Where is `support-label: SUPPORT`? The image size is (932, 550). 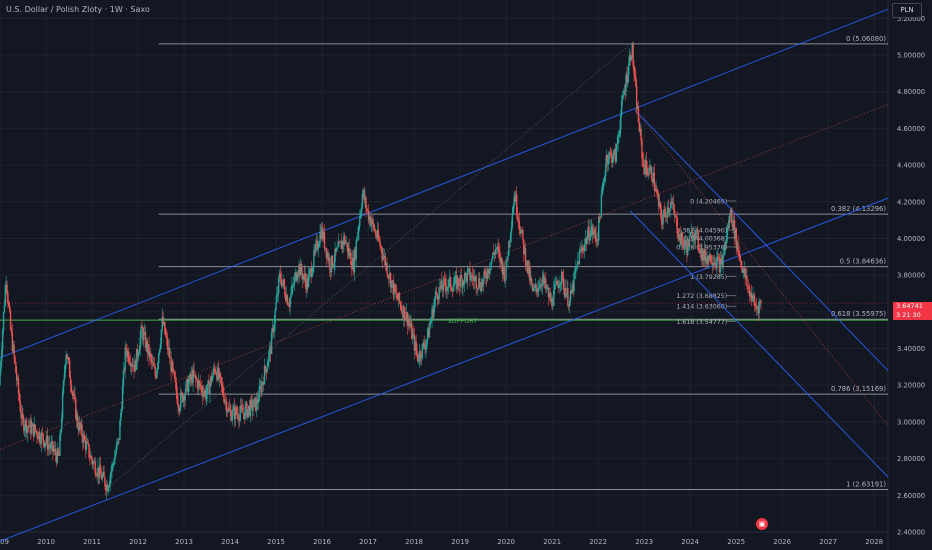
support-label: SUPPORT is located at coordinates (462, 321).